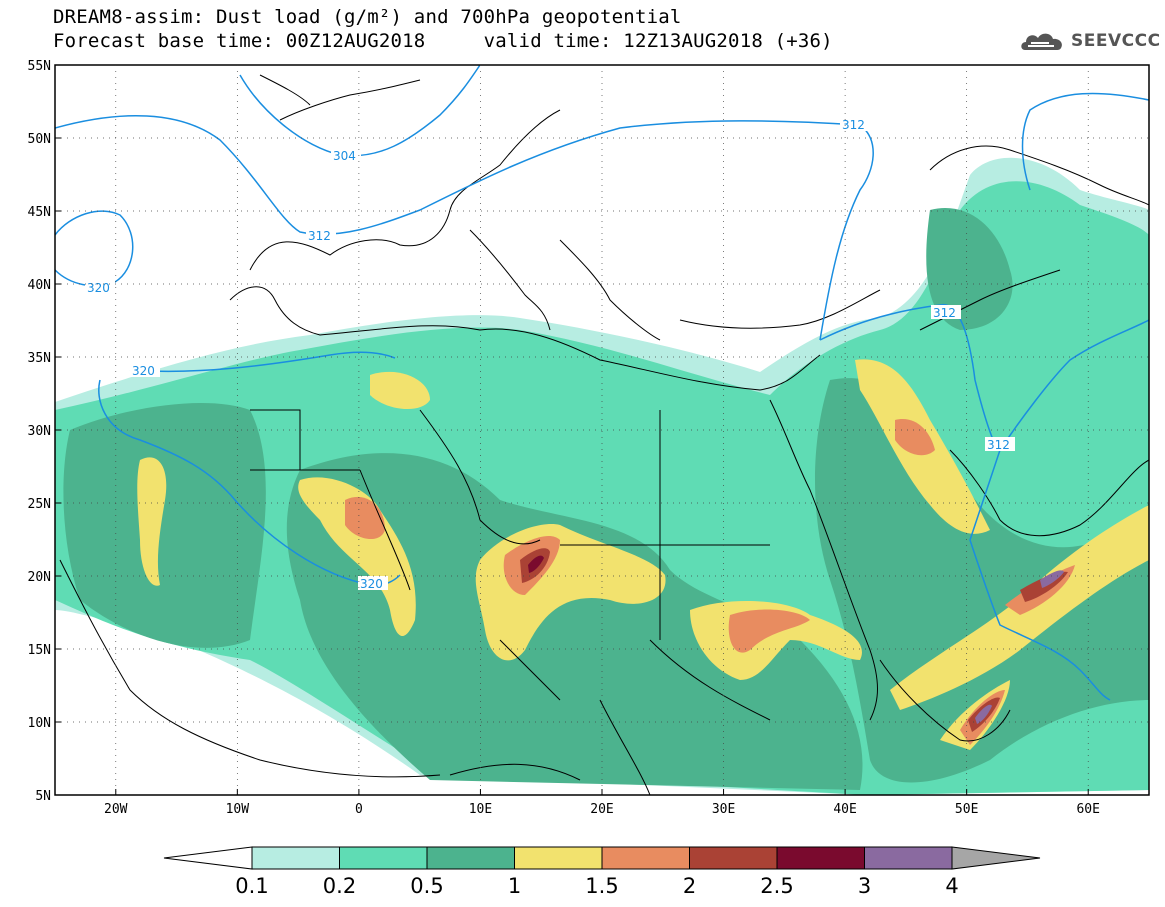 This screenshot has width=1165, height=907. Describe the element at coordinates (39, 358) in the screenshot. I see `lat-label: 35N` at that location.